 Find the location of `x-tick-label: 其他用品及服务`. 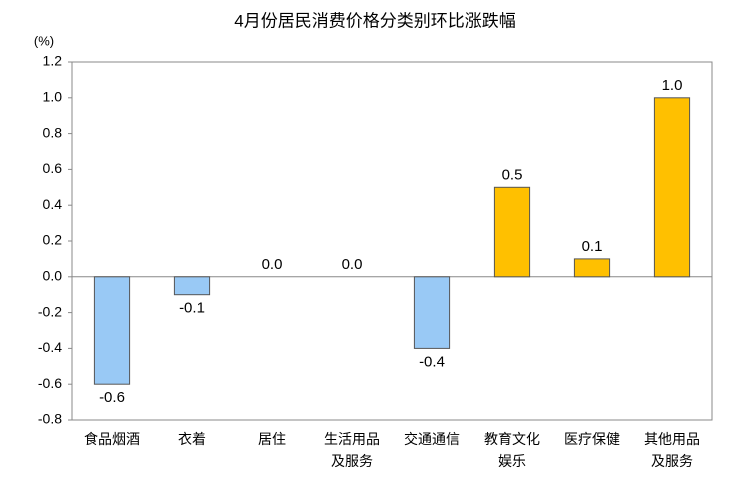

x-tick-label: 其他用品及服务 is located at coordinates (672, 450).